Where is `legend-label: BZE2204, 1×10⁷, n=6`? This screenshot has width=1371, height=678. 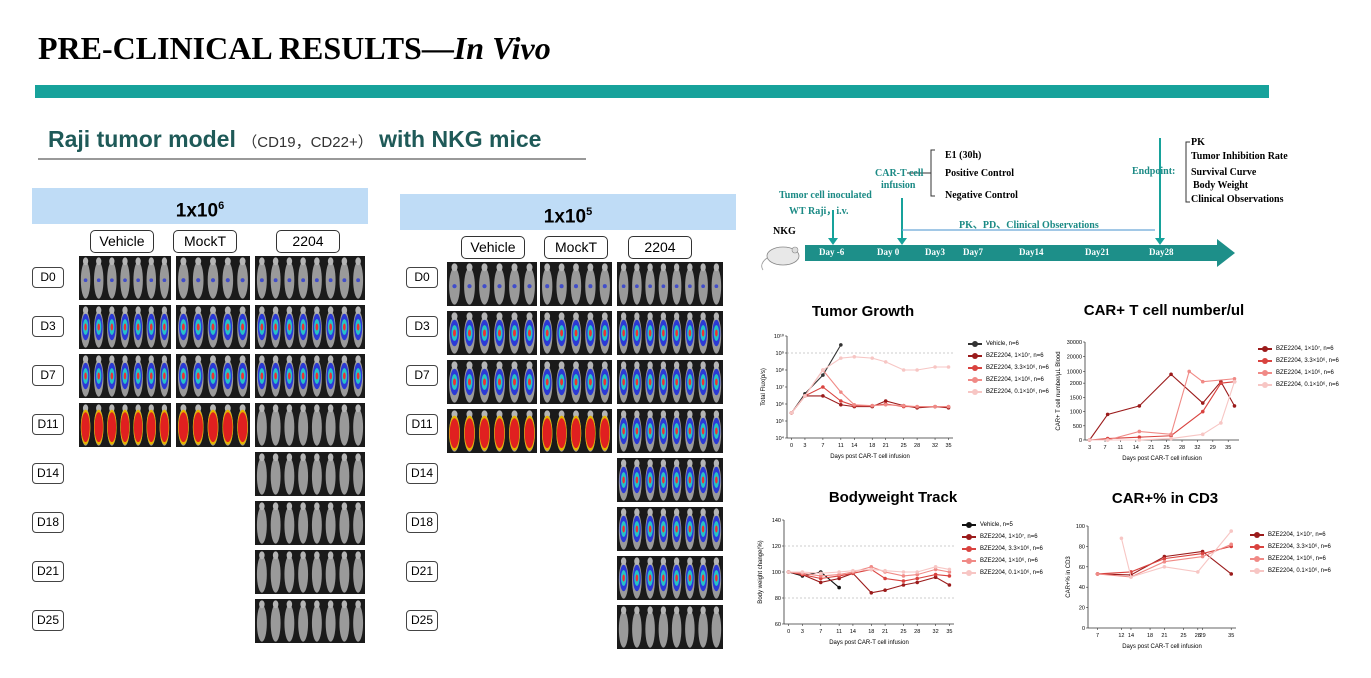 legend-label: BZE2204, 1×10⁷, n=6 is located at coordinates (1297, 535).